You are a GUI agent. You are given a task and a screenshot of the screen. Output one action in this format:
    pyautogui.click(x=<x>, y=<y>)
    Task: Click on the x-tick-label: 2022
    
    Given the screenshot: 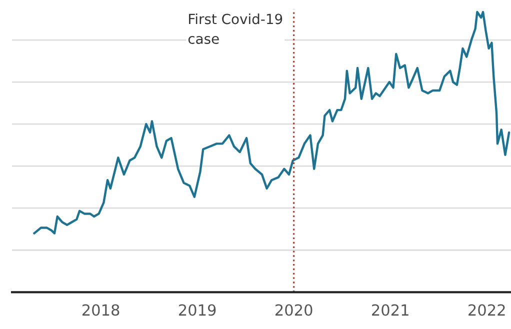 What is the action you would take?
    pyautogui.click(x=486, y=310)
    